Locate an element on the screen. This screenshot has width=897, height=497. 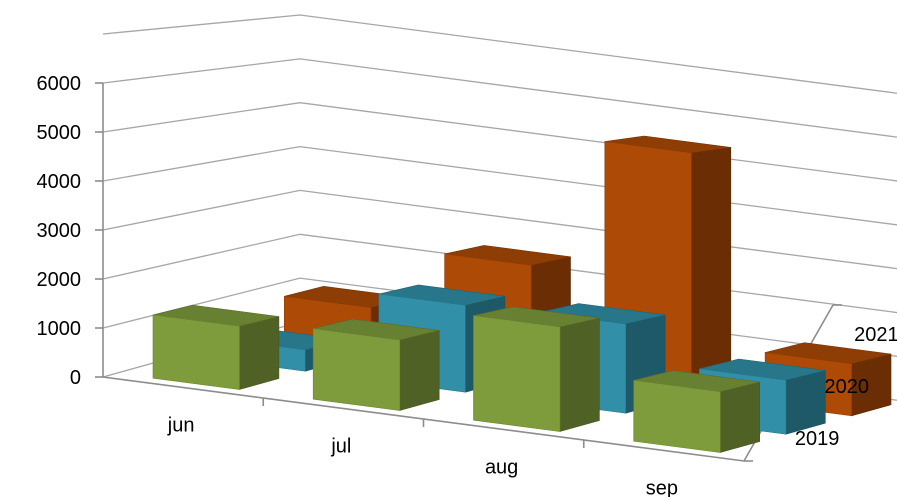
y-tick-label: 2000 is located at coordinates (59, 280).